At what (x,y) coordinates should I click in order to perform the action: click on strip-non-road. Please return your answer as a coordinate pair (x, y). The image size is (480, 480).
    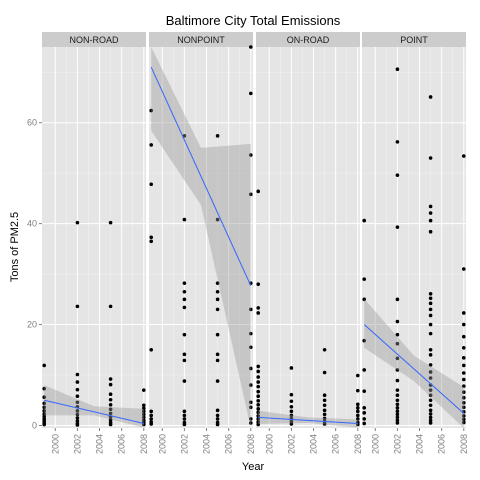
    Looking at the image, I should click on (94, 39).